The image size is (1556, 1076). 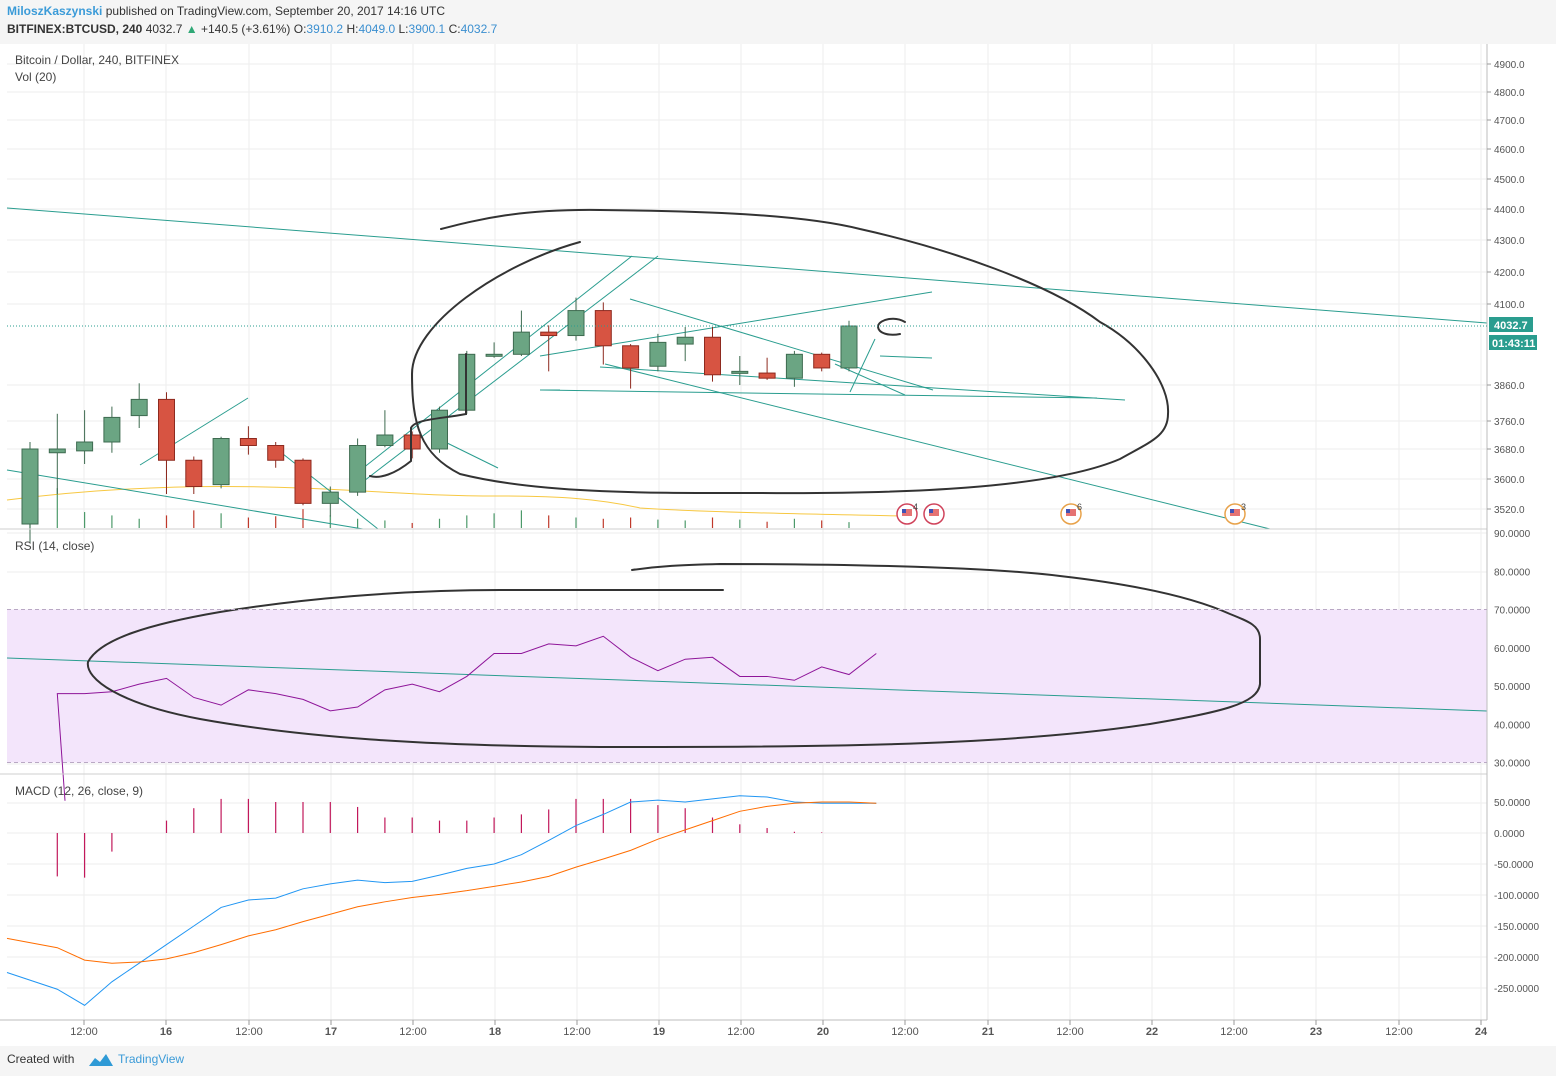 I want to click on y-tick-label: 4400.0, so click(x=1509, y=210).